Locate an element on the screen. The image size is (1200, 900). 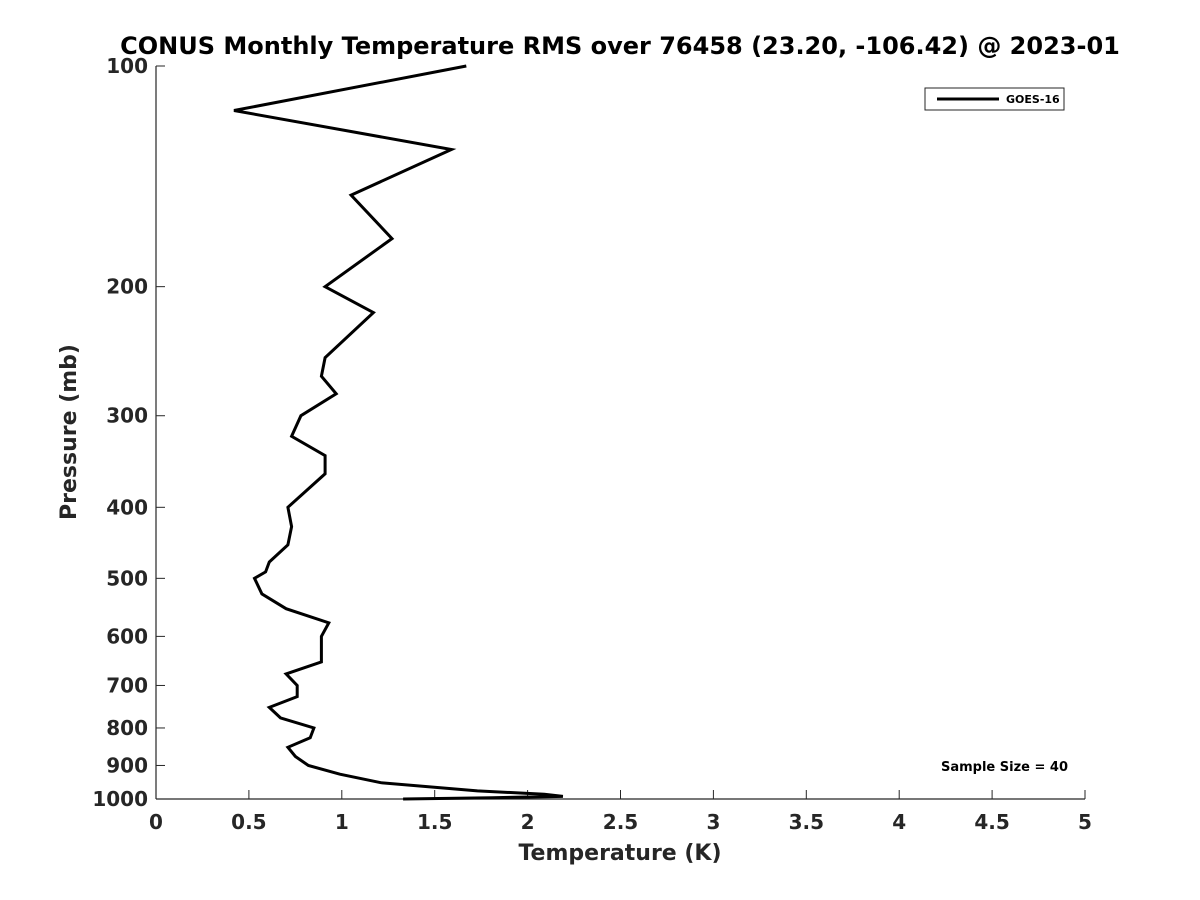
x-tick-label: 4.5 is located at coordinates (991, 822).